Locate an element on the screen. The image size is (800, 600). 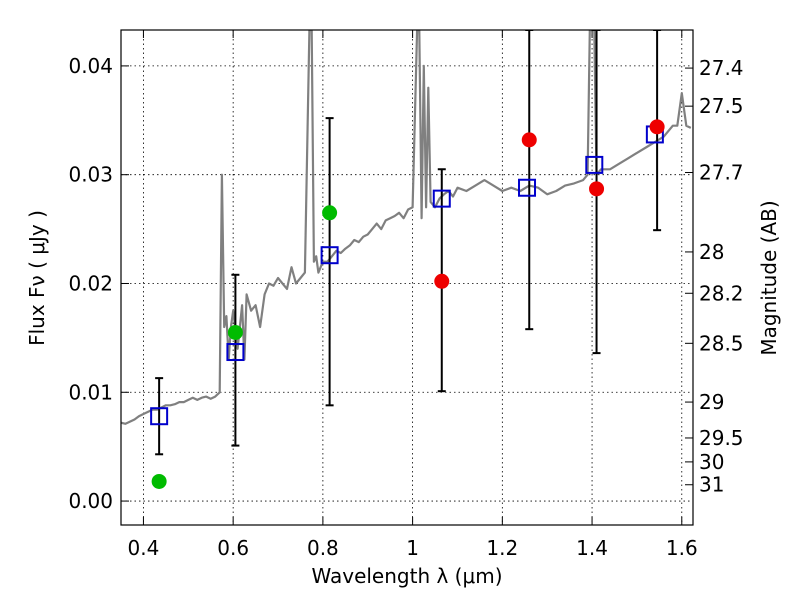
x-tick-label: 0.8 is located at coordinates (323, 548).